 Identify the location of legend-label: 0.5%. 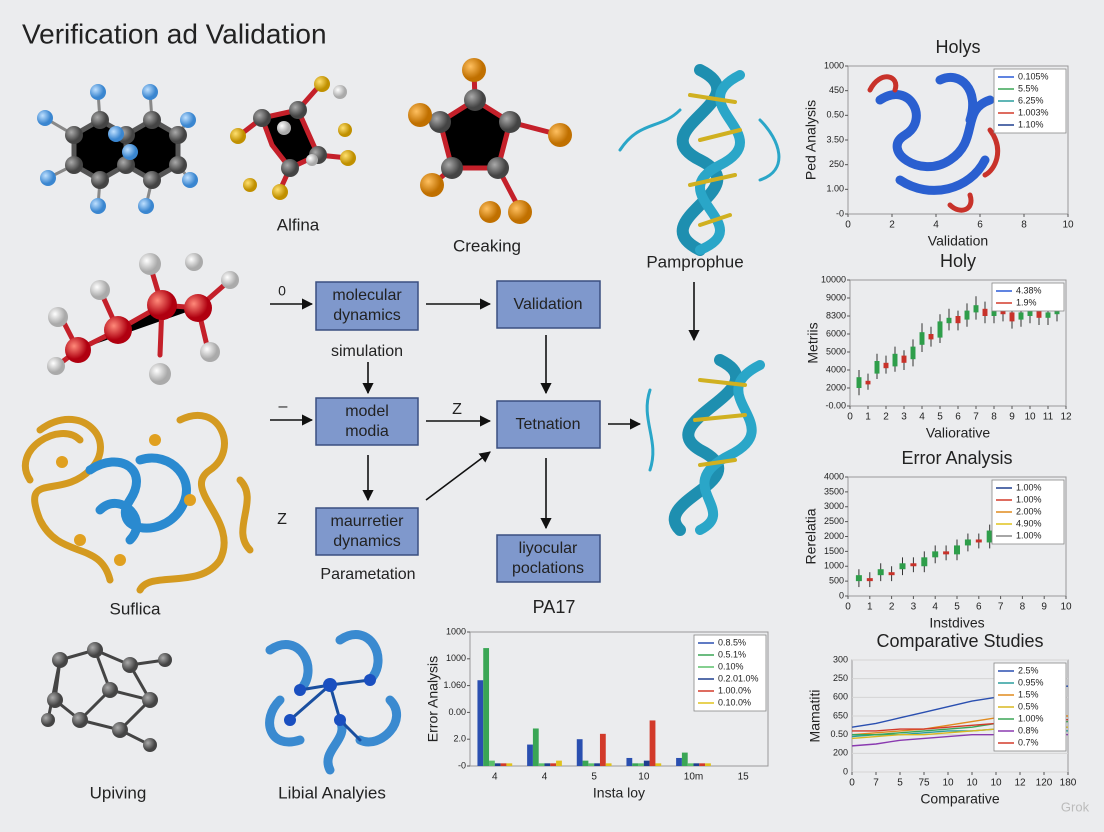
(1028, 706).